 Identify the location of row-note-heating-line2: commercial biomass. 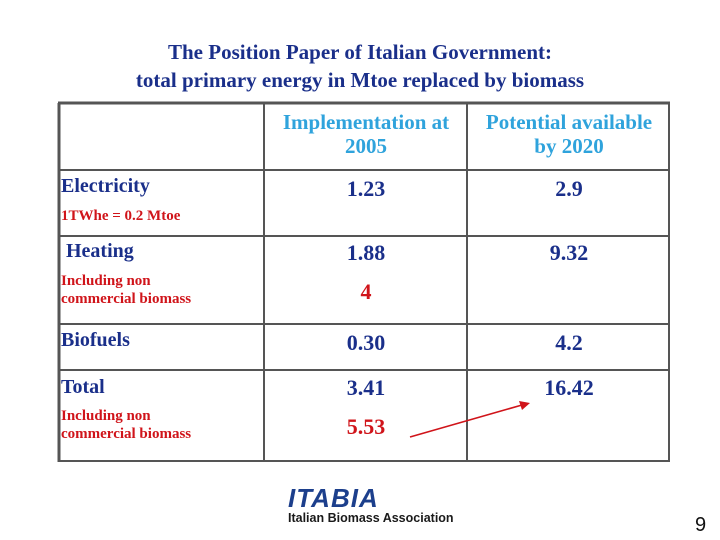
(126, 299).